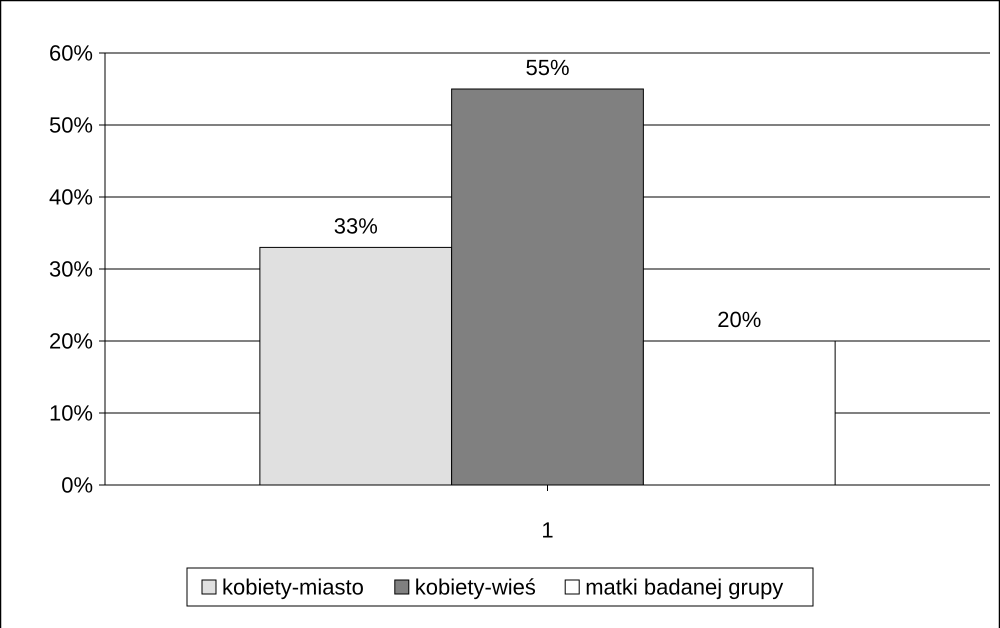 This screenshot has height=628, width=1000. What do you see at coordinates (547, 67) in the screenshot?
I see `data-label: 55%` at bounding box center [547, 67].